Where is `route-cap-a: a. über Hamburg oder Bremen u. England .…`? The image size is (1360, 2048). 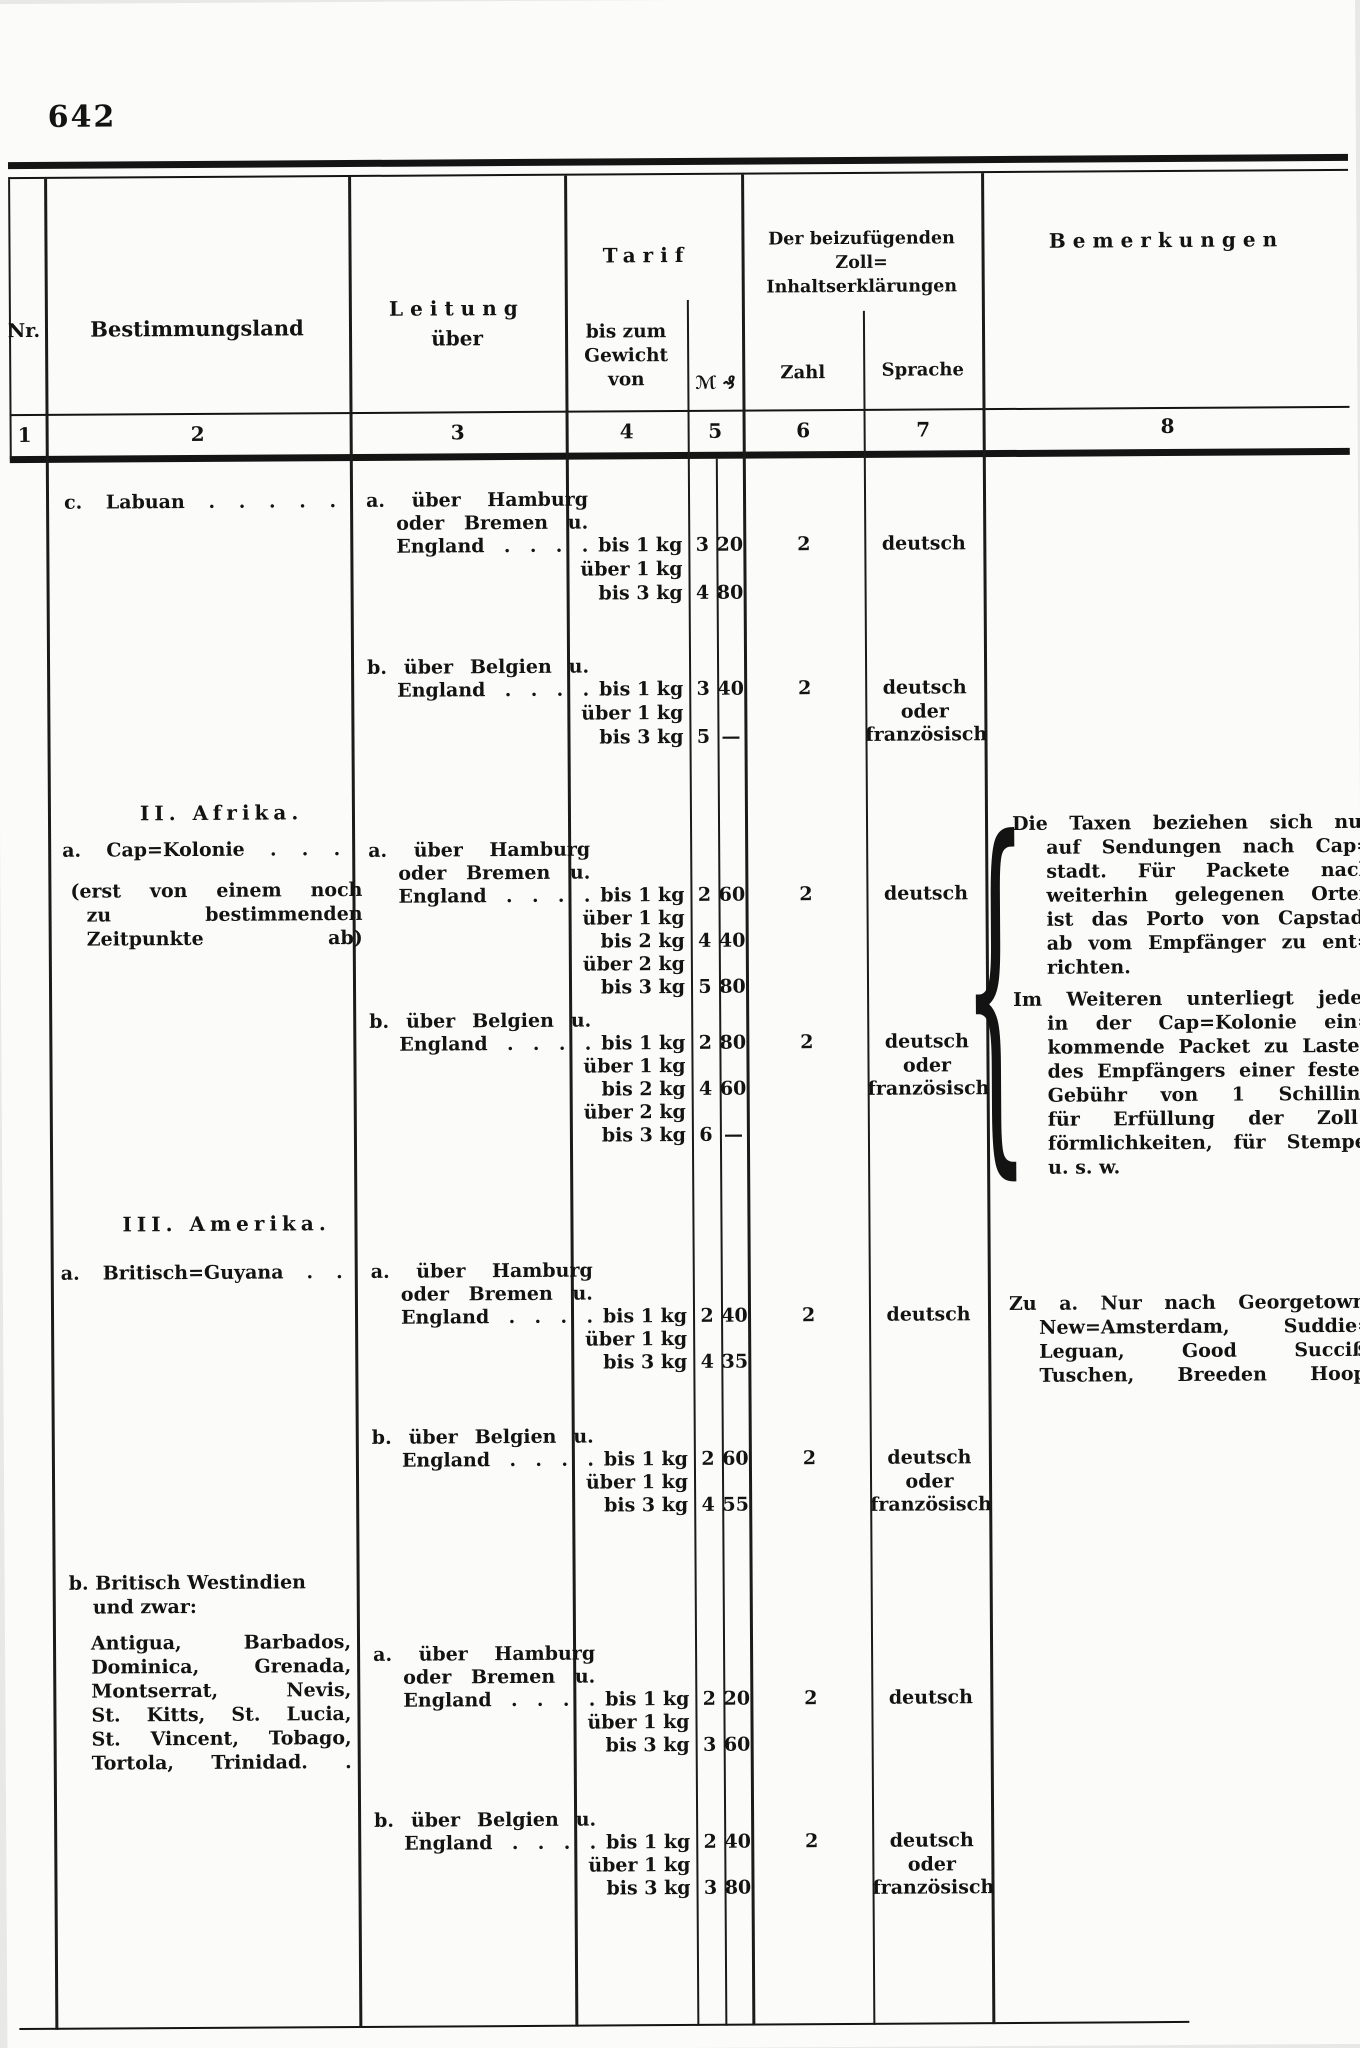
route-cap-a: a. über Hamburg oder Bremen u. England .… is located at coordinates (479, 873).